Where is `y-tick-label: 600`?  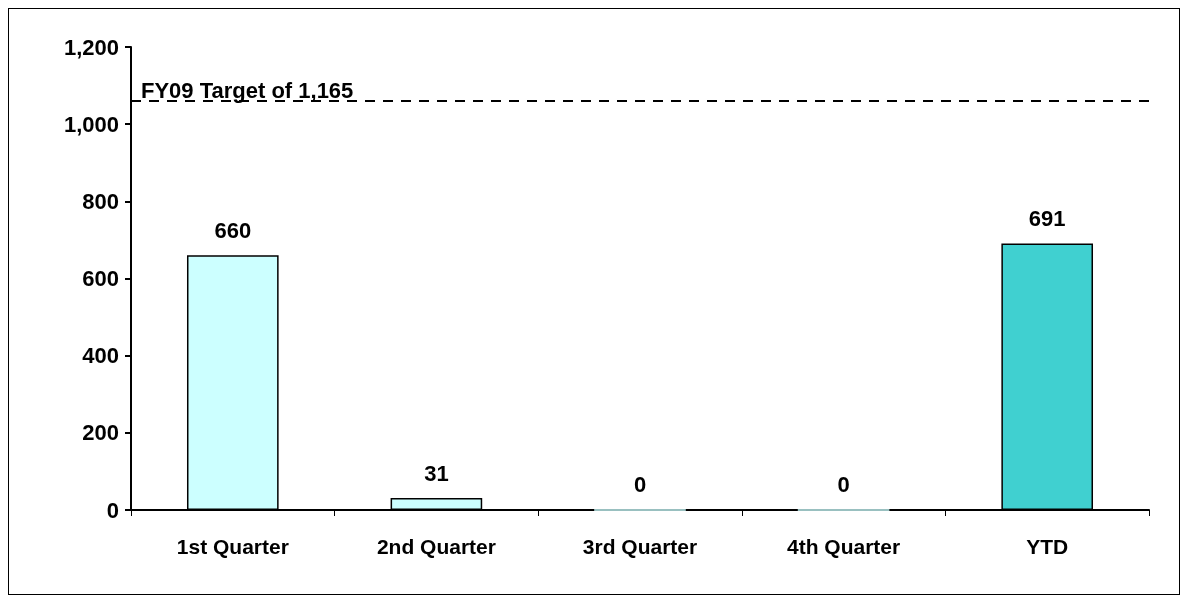
y-tick-label: 600 is located at coordinates (100, 278).